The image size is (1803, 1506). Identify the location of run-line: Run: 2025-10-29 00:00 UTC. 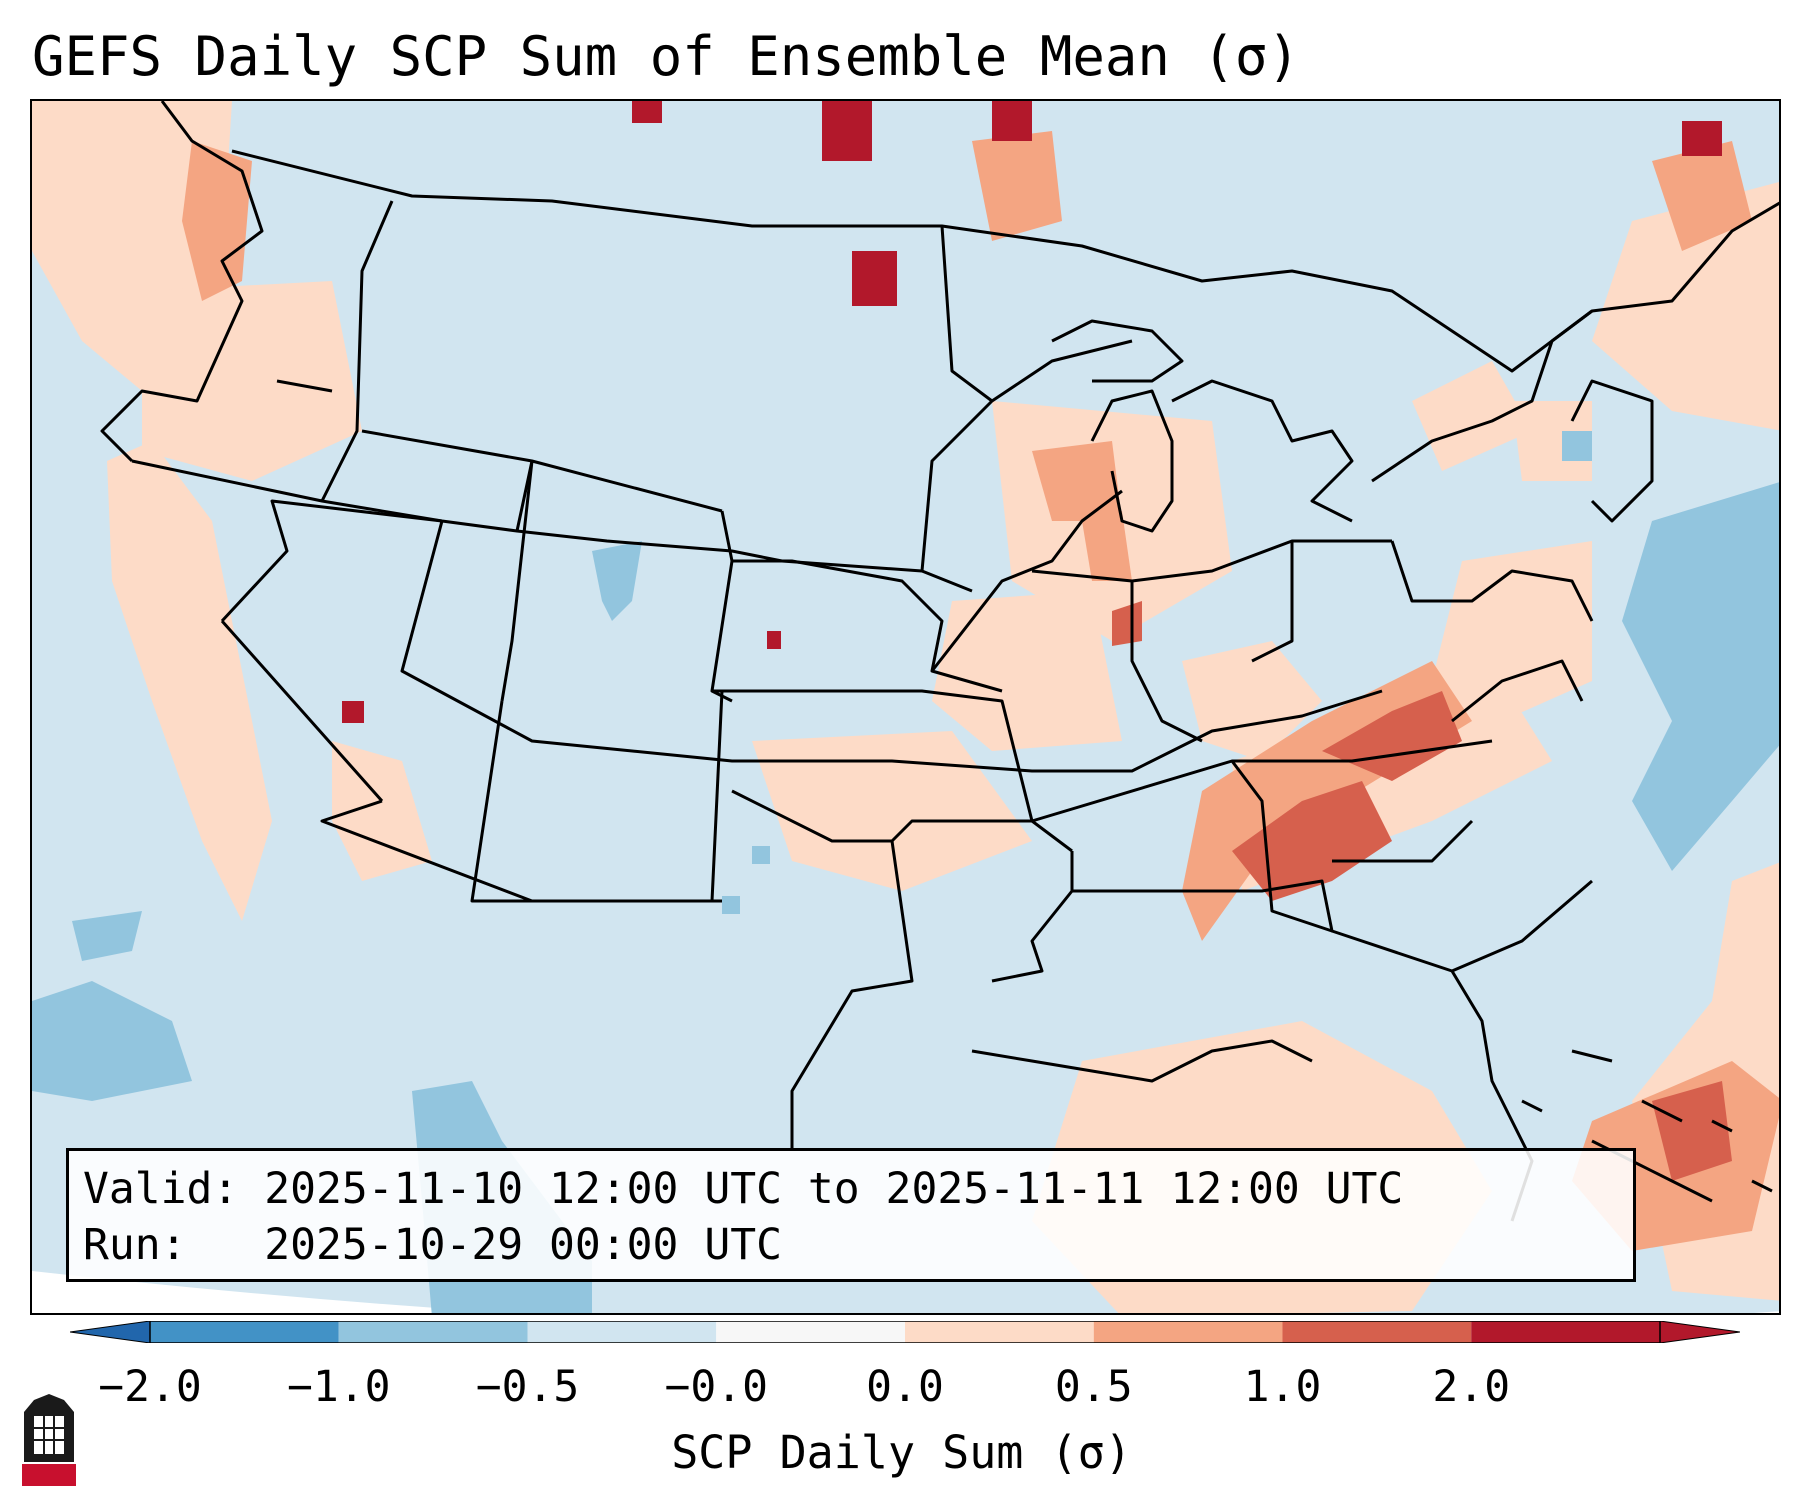
(851, 1245).